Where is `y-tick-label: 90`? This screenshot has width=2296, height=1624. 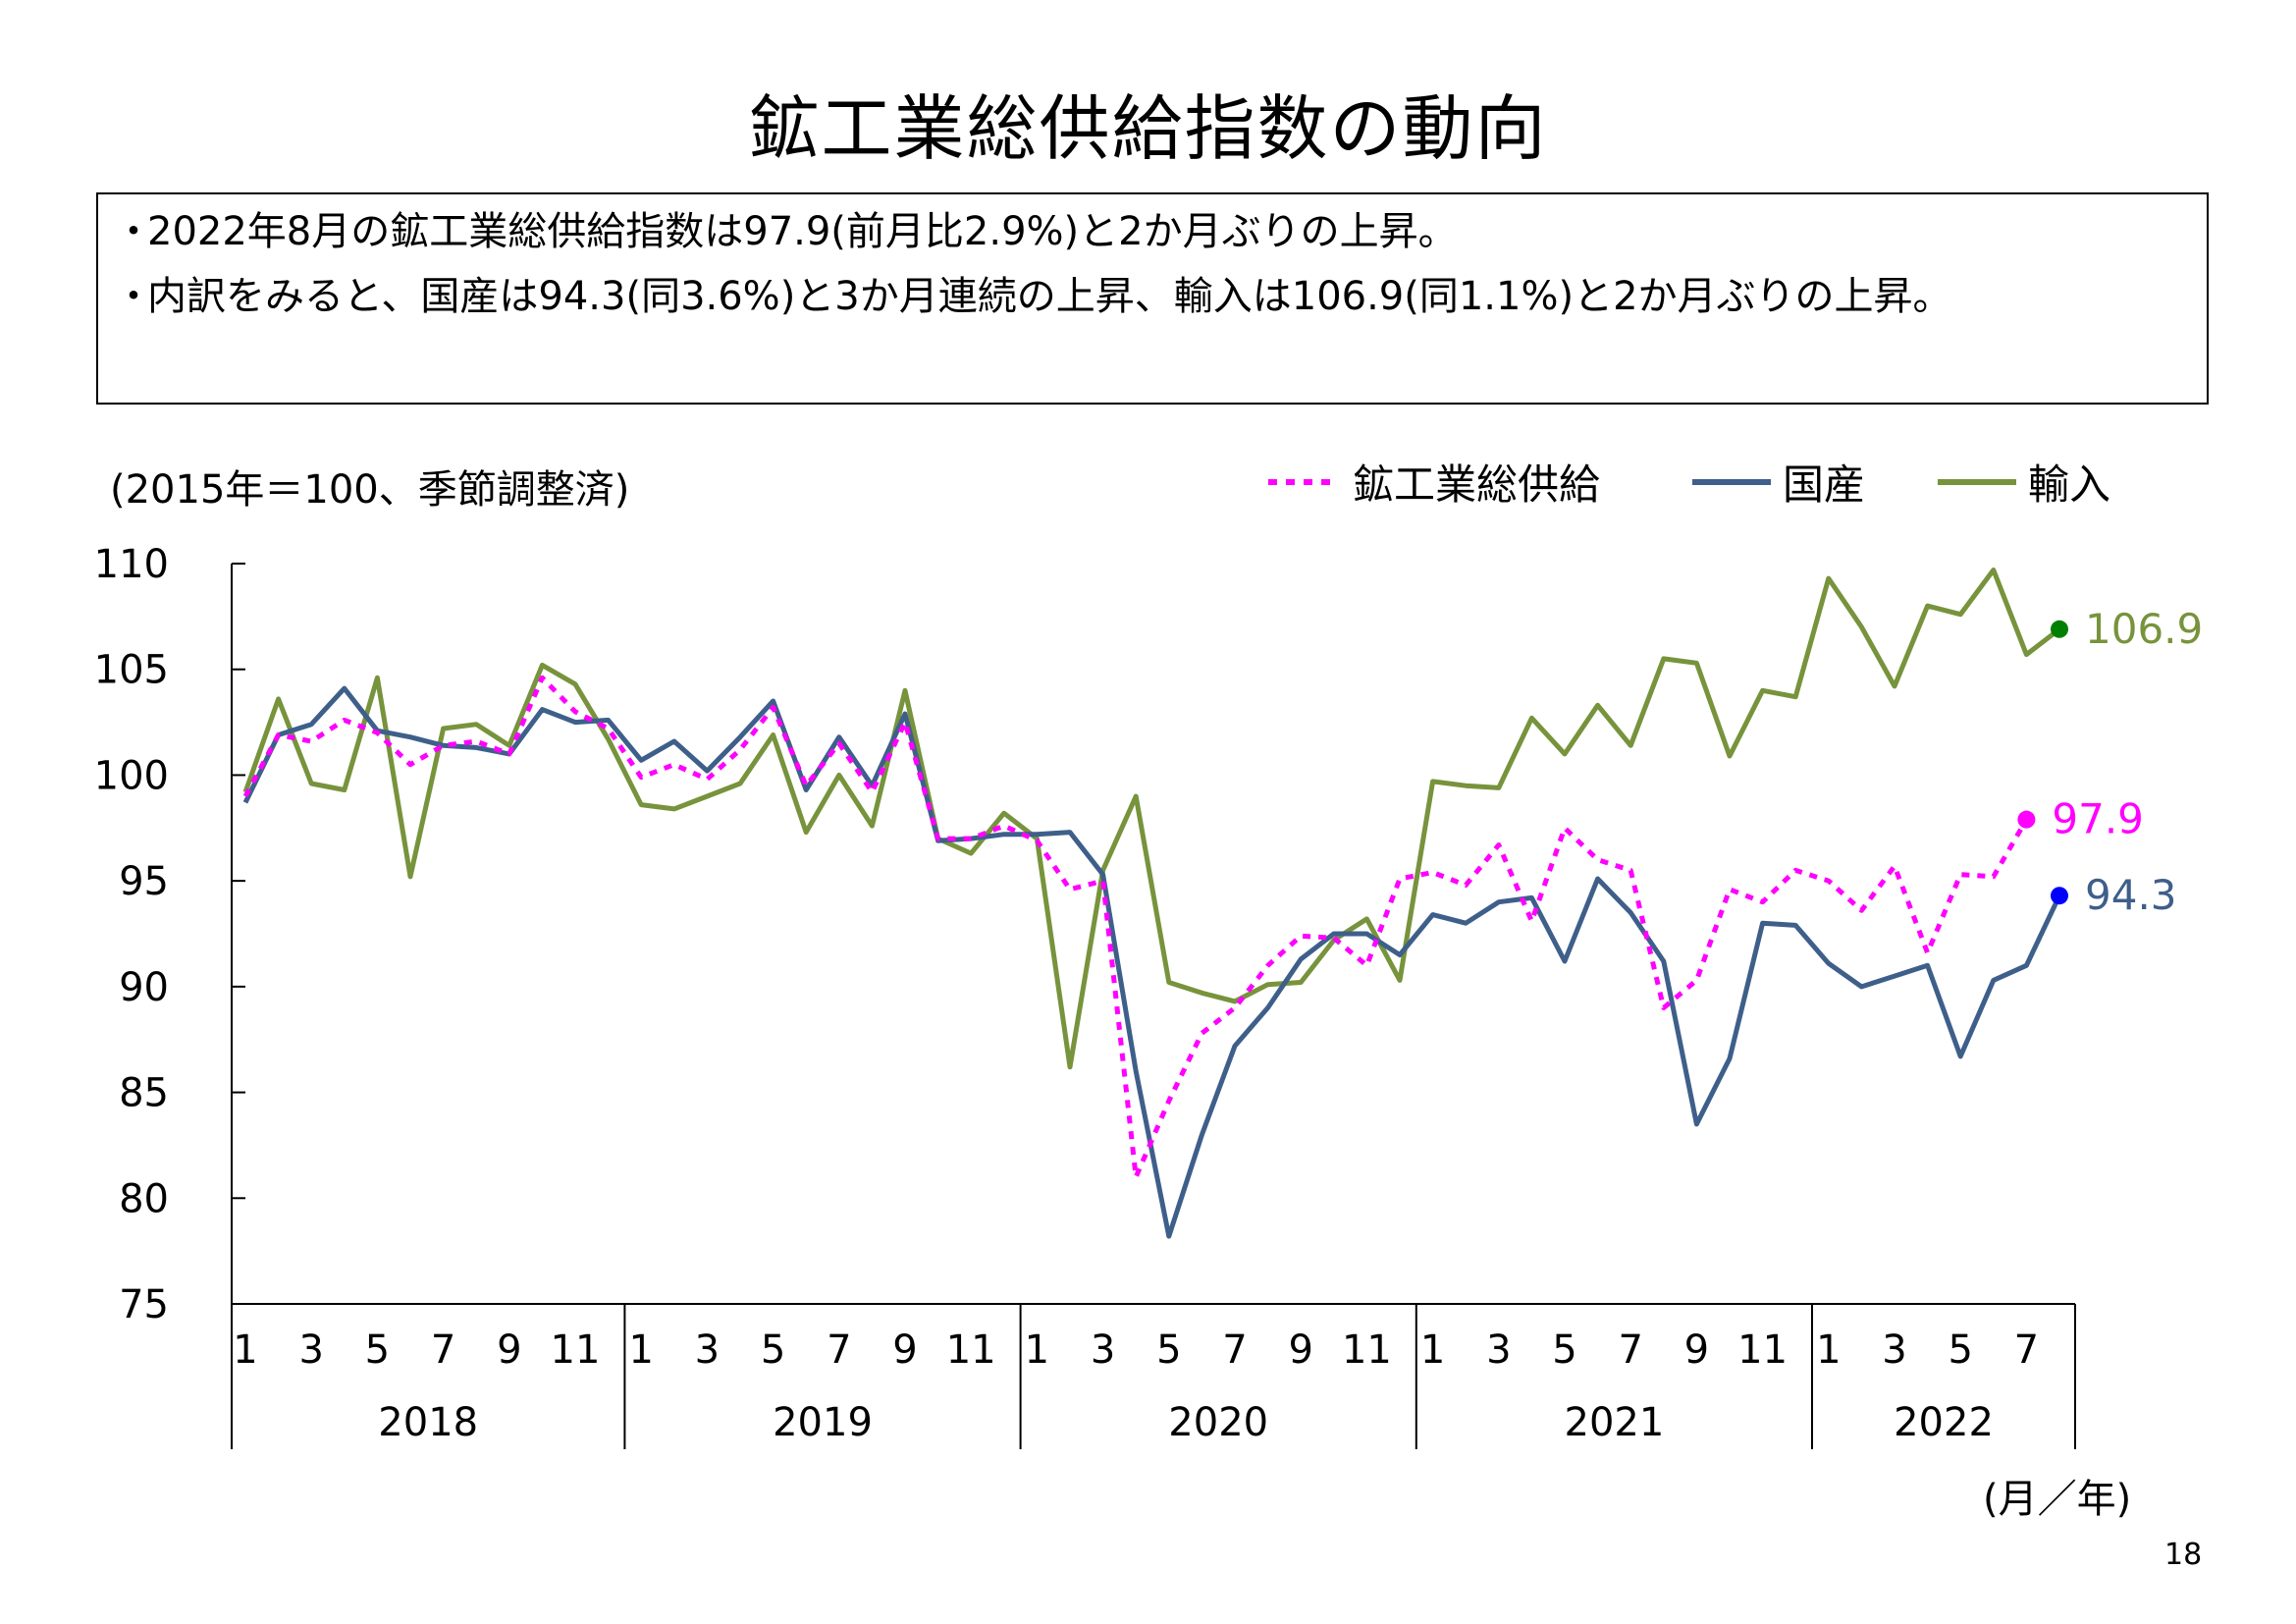 y-tick-label: 90 is located at coordinates (144, 987).